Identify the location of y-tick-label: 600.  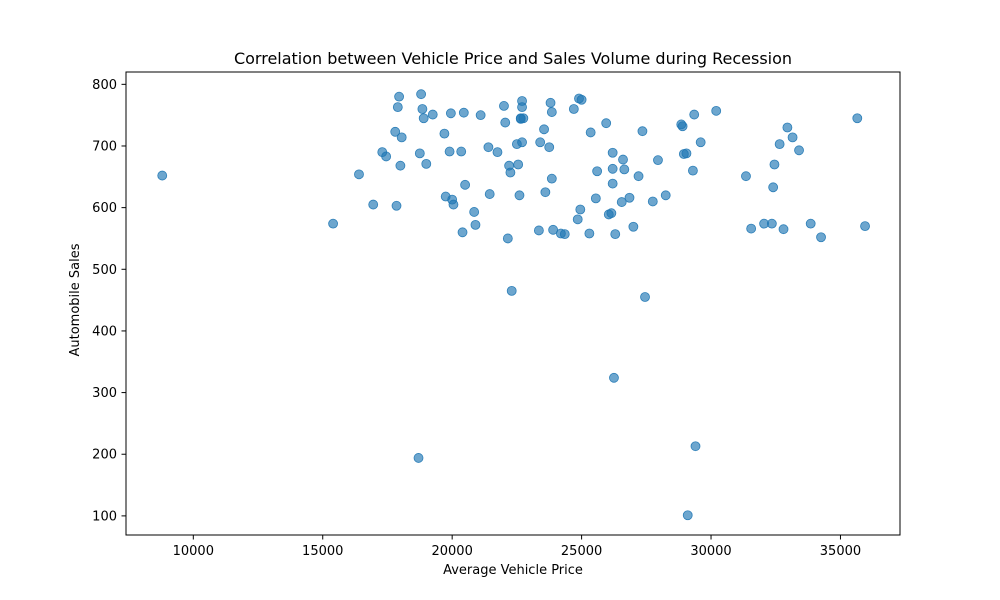
(104, 208).